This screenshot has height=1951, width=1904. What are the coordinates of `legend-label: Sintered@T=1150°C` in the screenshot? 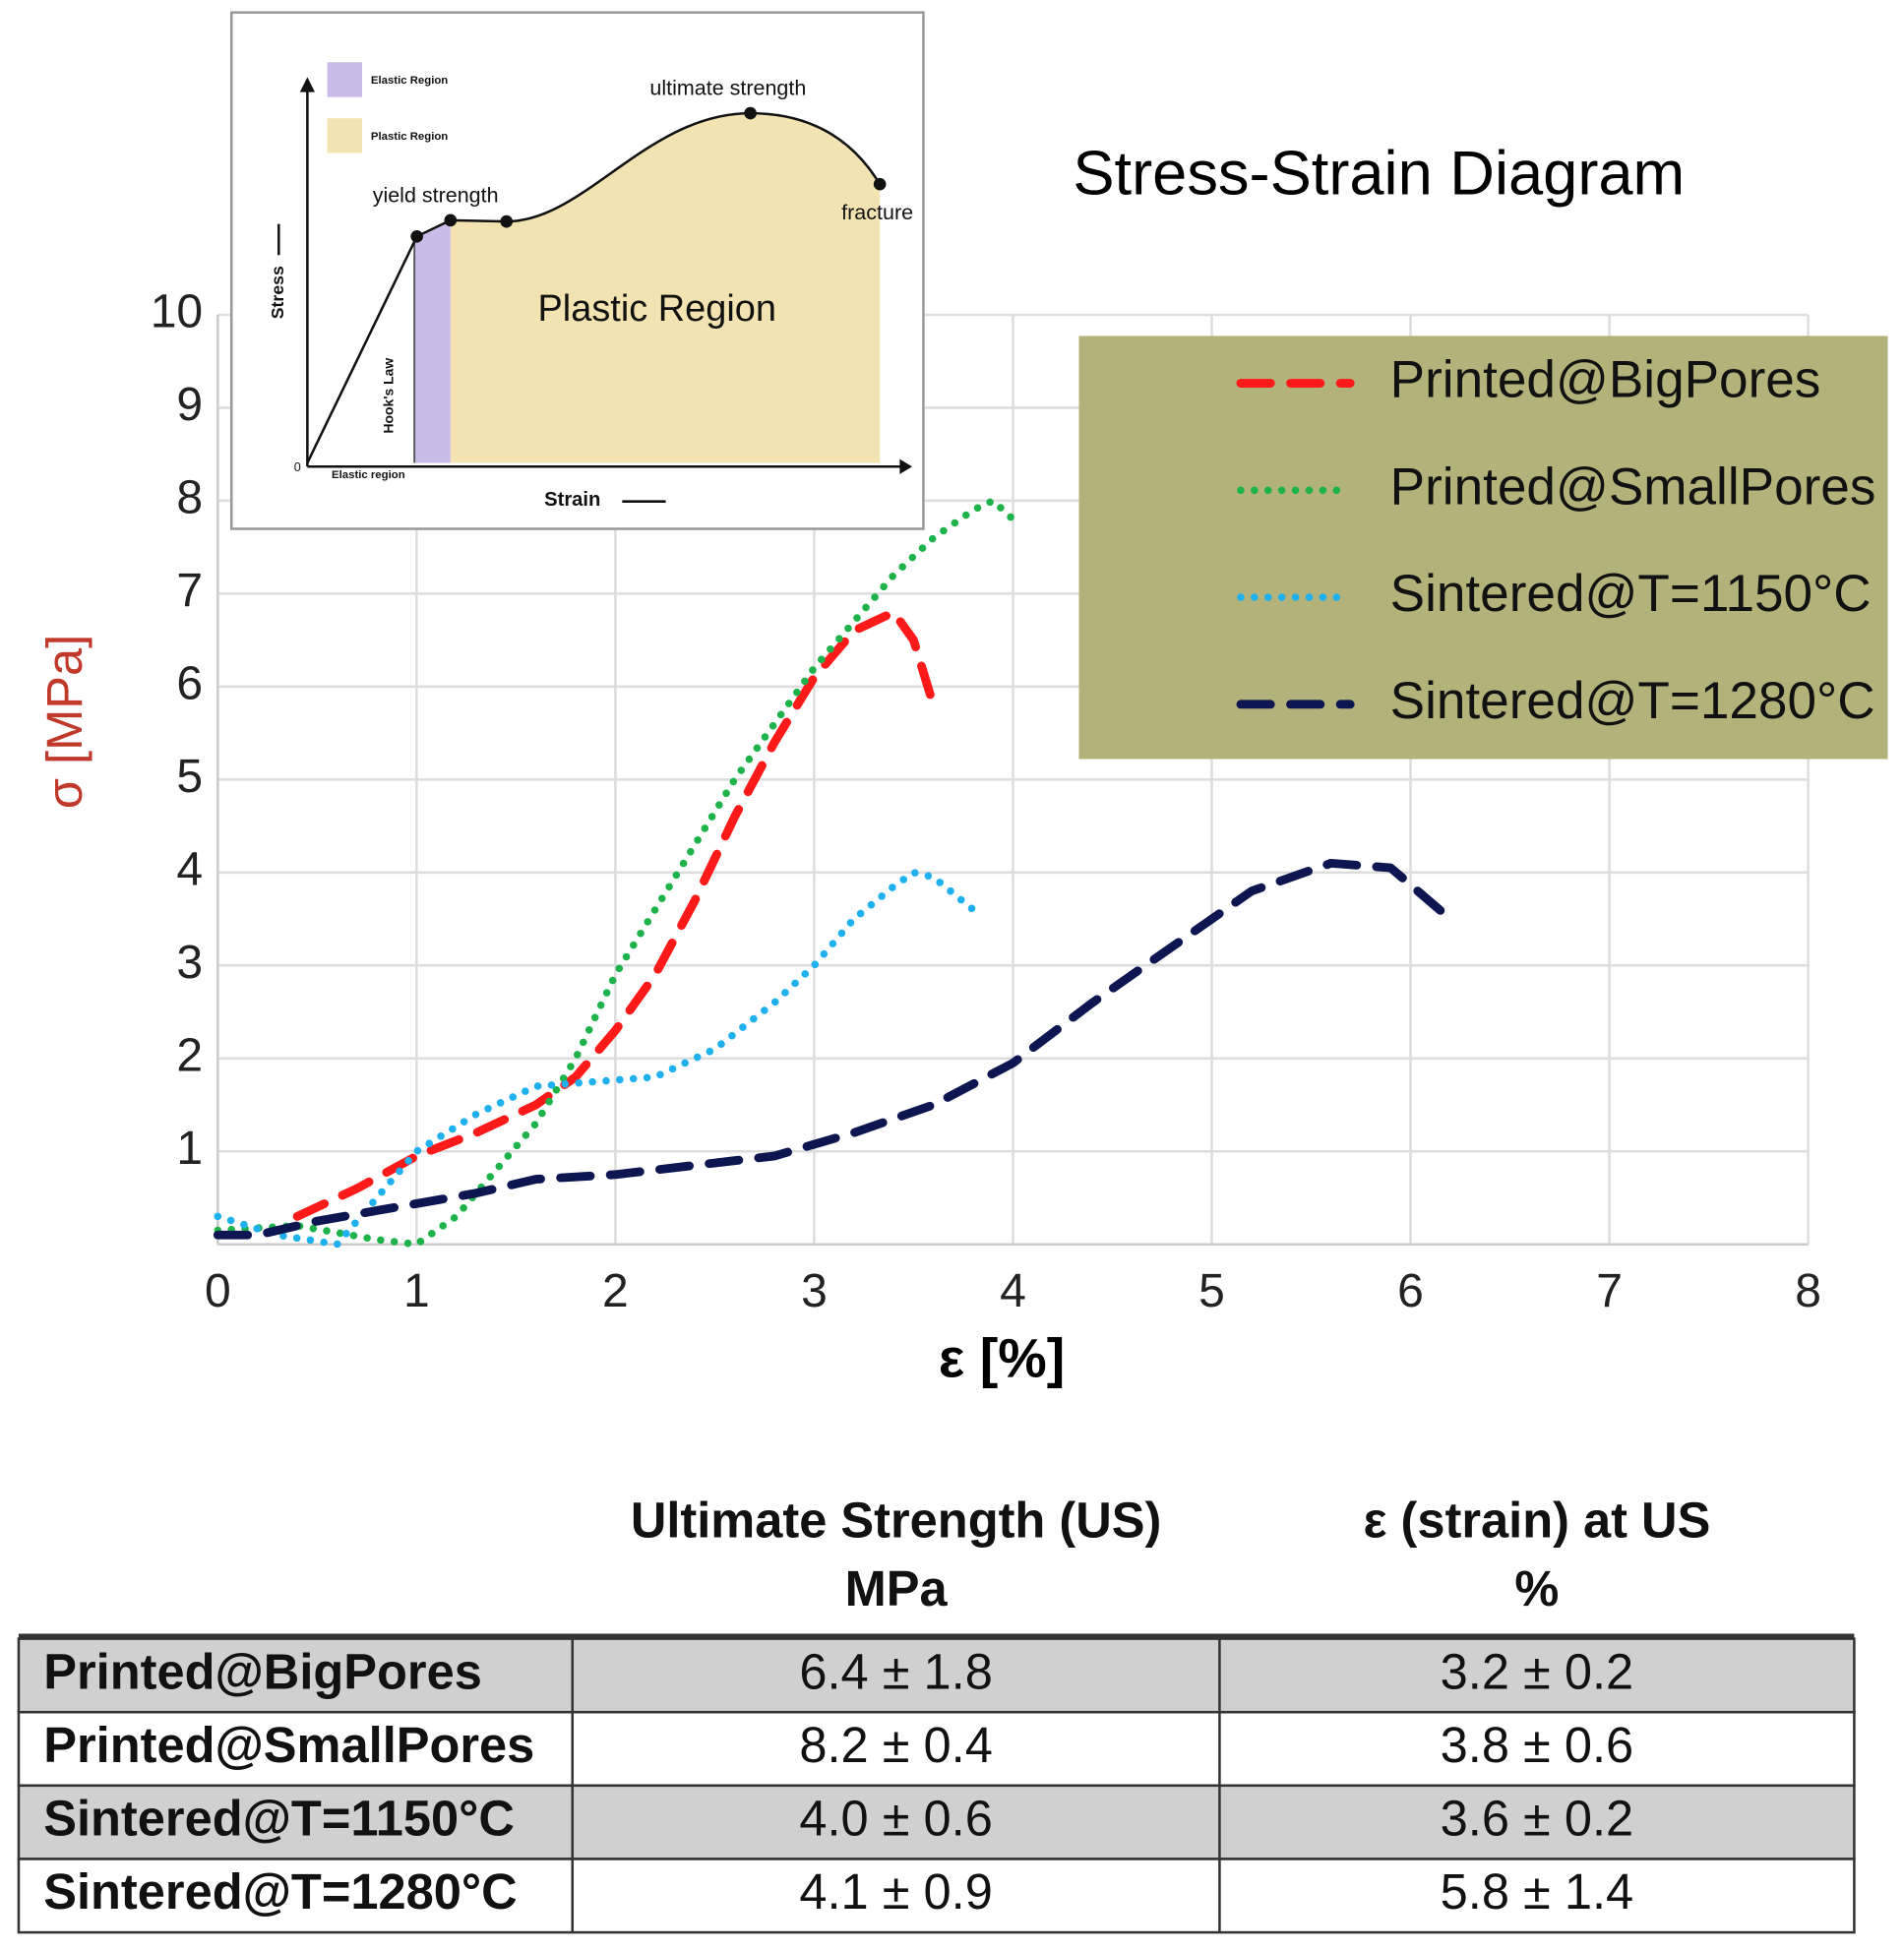 It's located at (1631, 594).